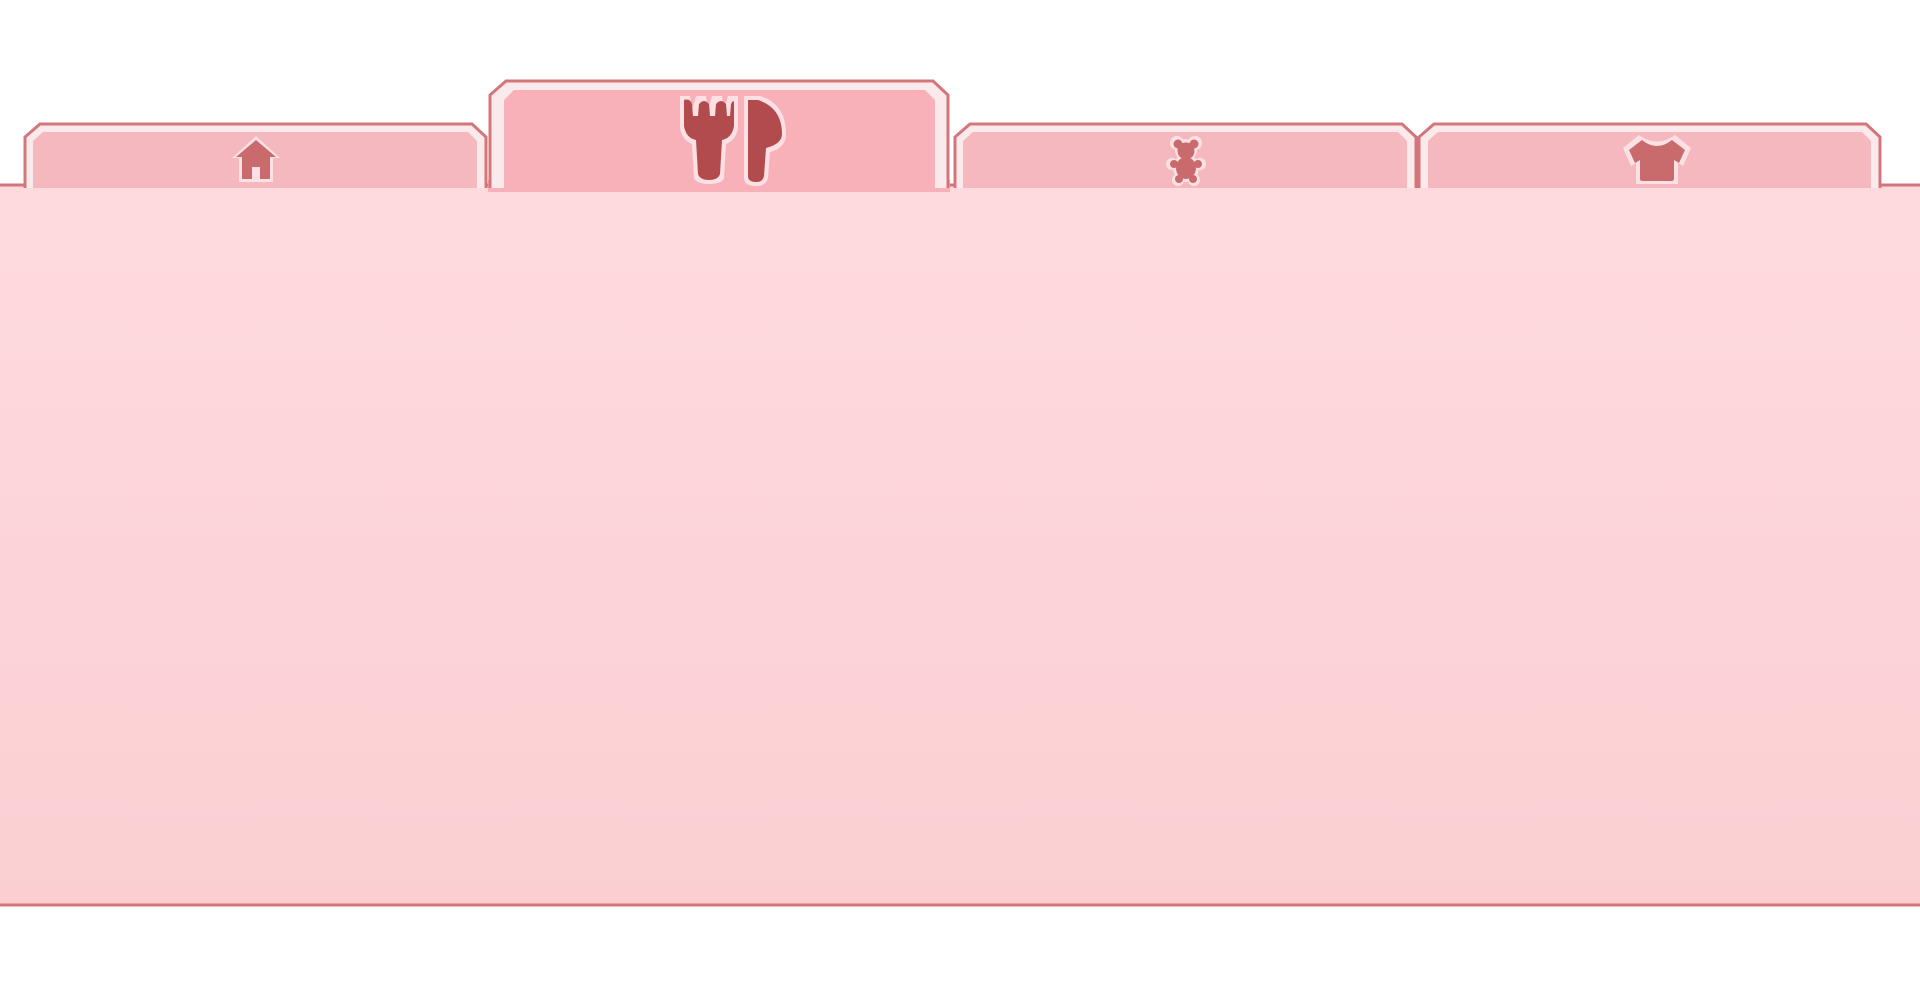 The height and width of the screenshot is (996, 1920). What do you see at coordinates (733, 141) in the screenshot?
I see `fork-knife-icon` at bounding box center [733, 141].